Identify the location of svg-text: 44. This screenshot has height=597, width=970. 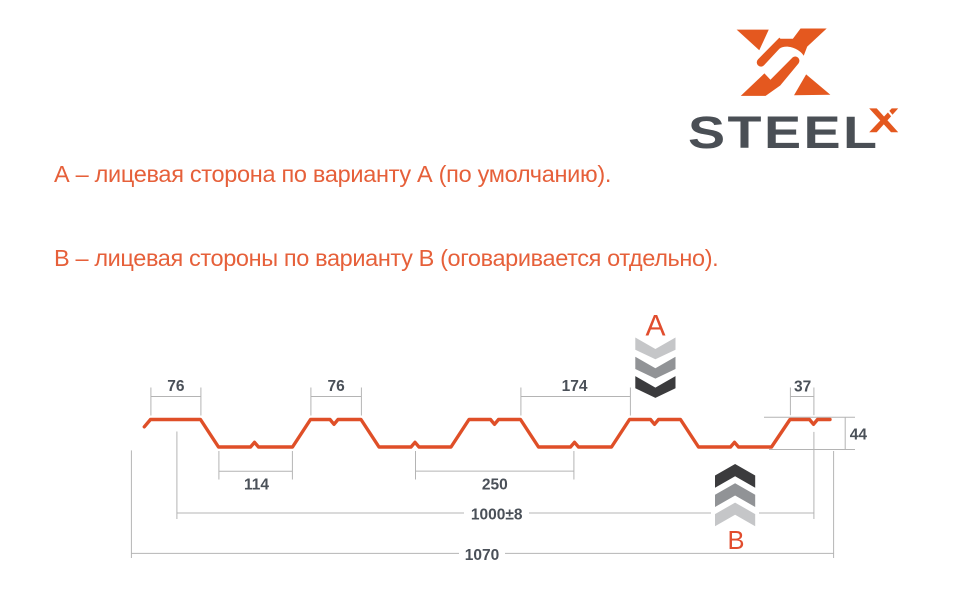
(859, 435).